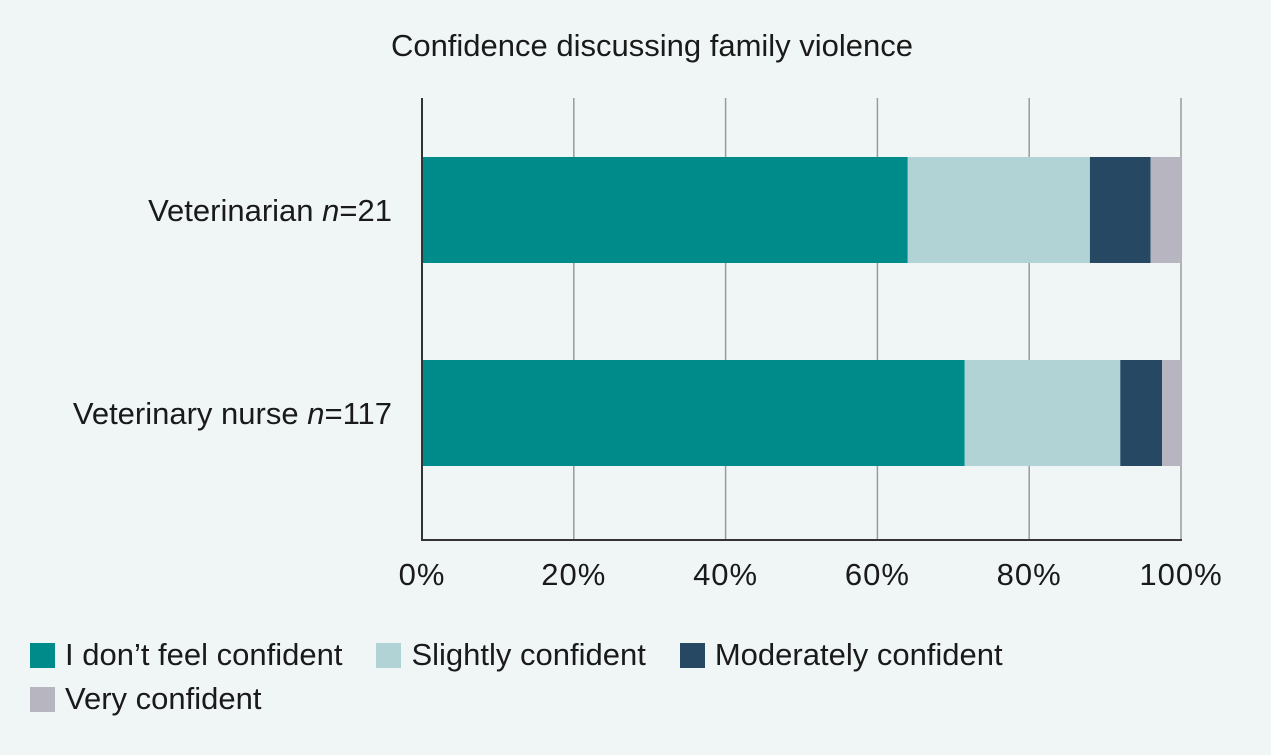  What do you see at coordinates (528, 654) in the screenshot?
I see `legend-label: Slightly confident` at bounding box center [528, 654].